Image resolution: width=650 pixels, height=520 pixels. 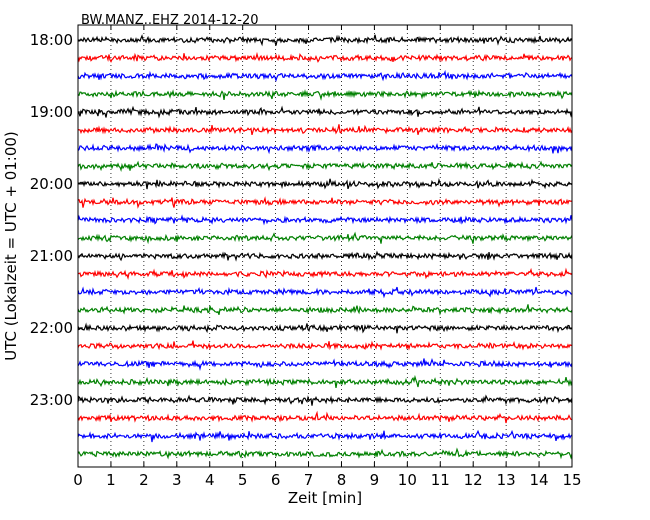 I want to click on x-tick-label: 6, so click(x=276, y=480).